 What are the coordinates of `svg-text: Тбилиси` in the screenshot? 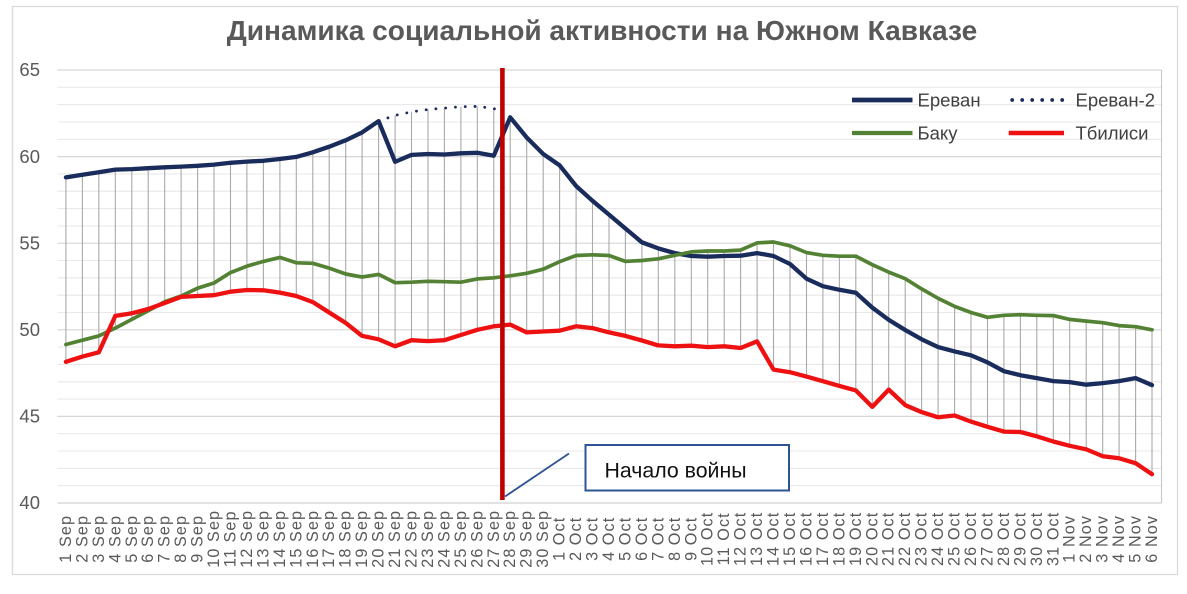 It's located at (1112, 133).